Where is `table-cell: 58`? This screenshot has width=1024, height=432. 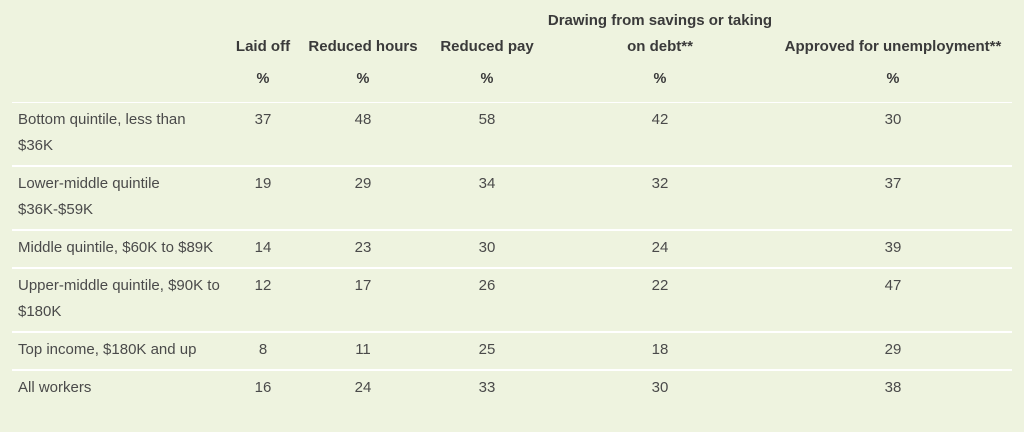
table-cell: 58 is located at coordinates (487, 134).